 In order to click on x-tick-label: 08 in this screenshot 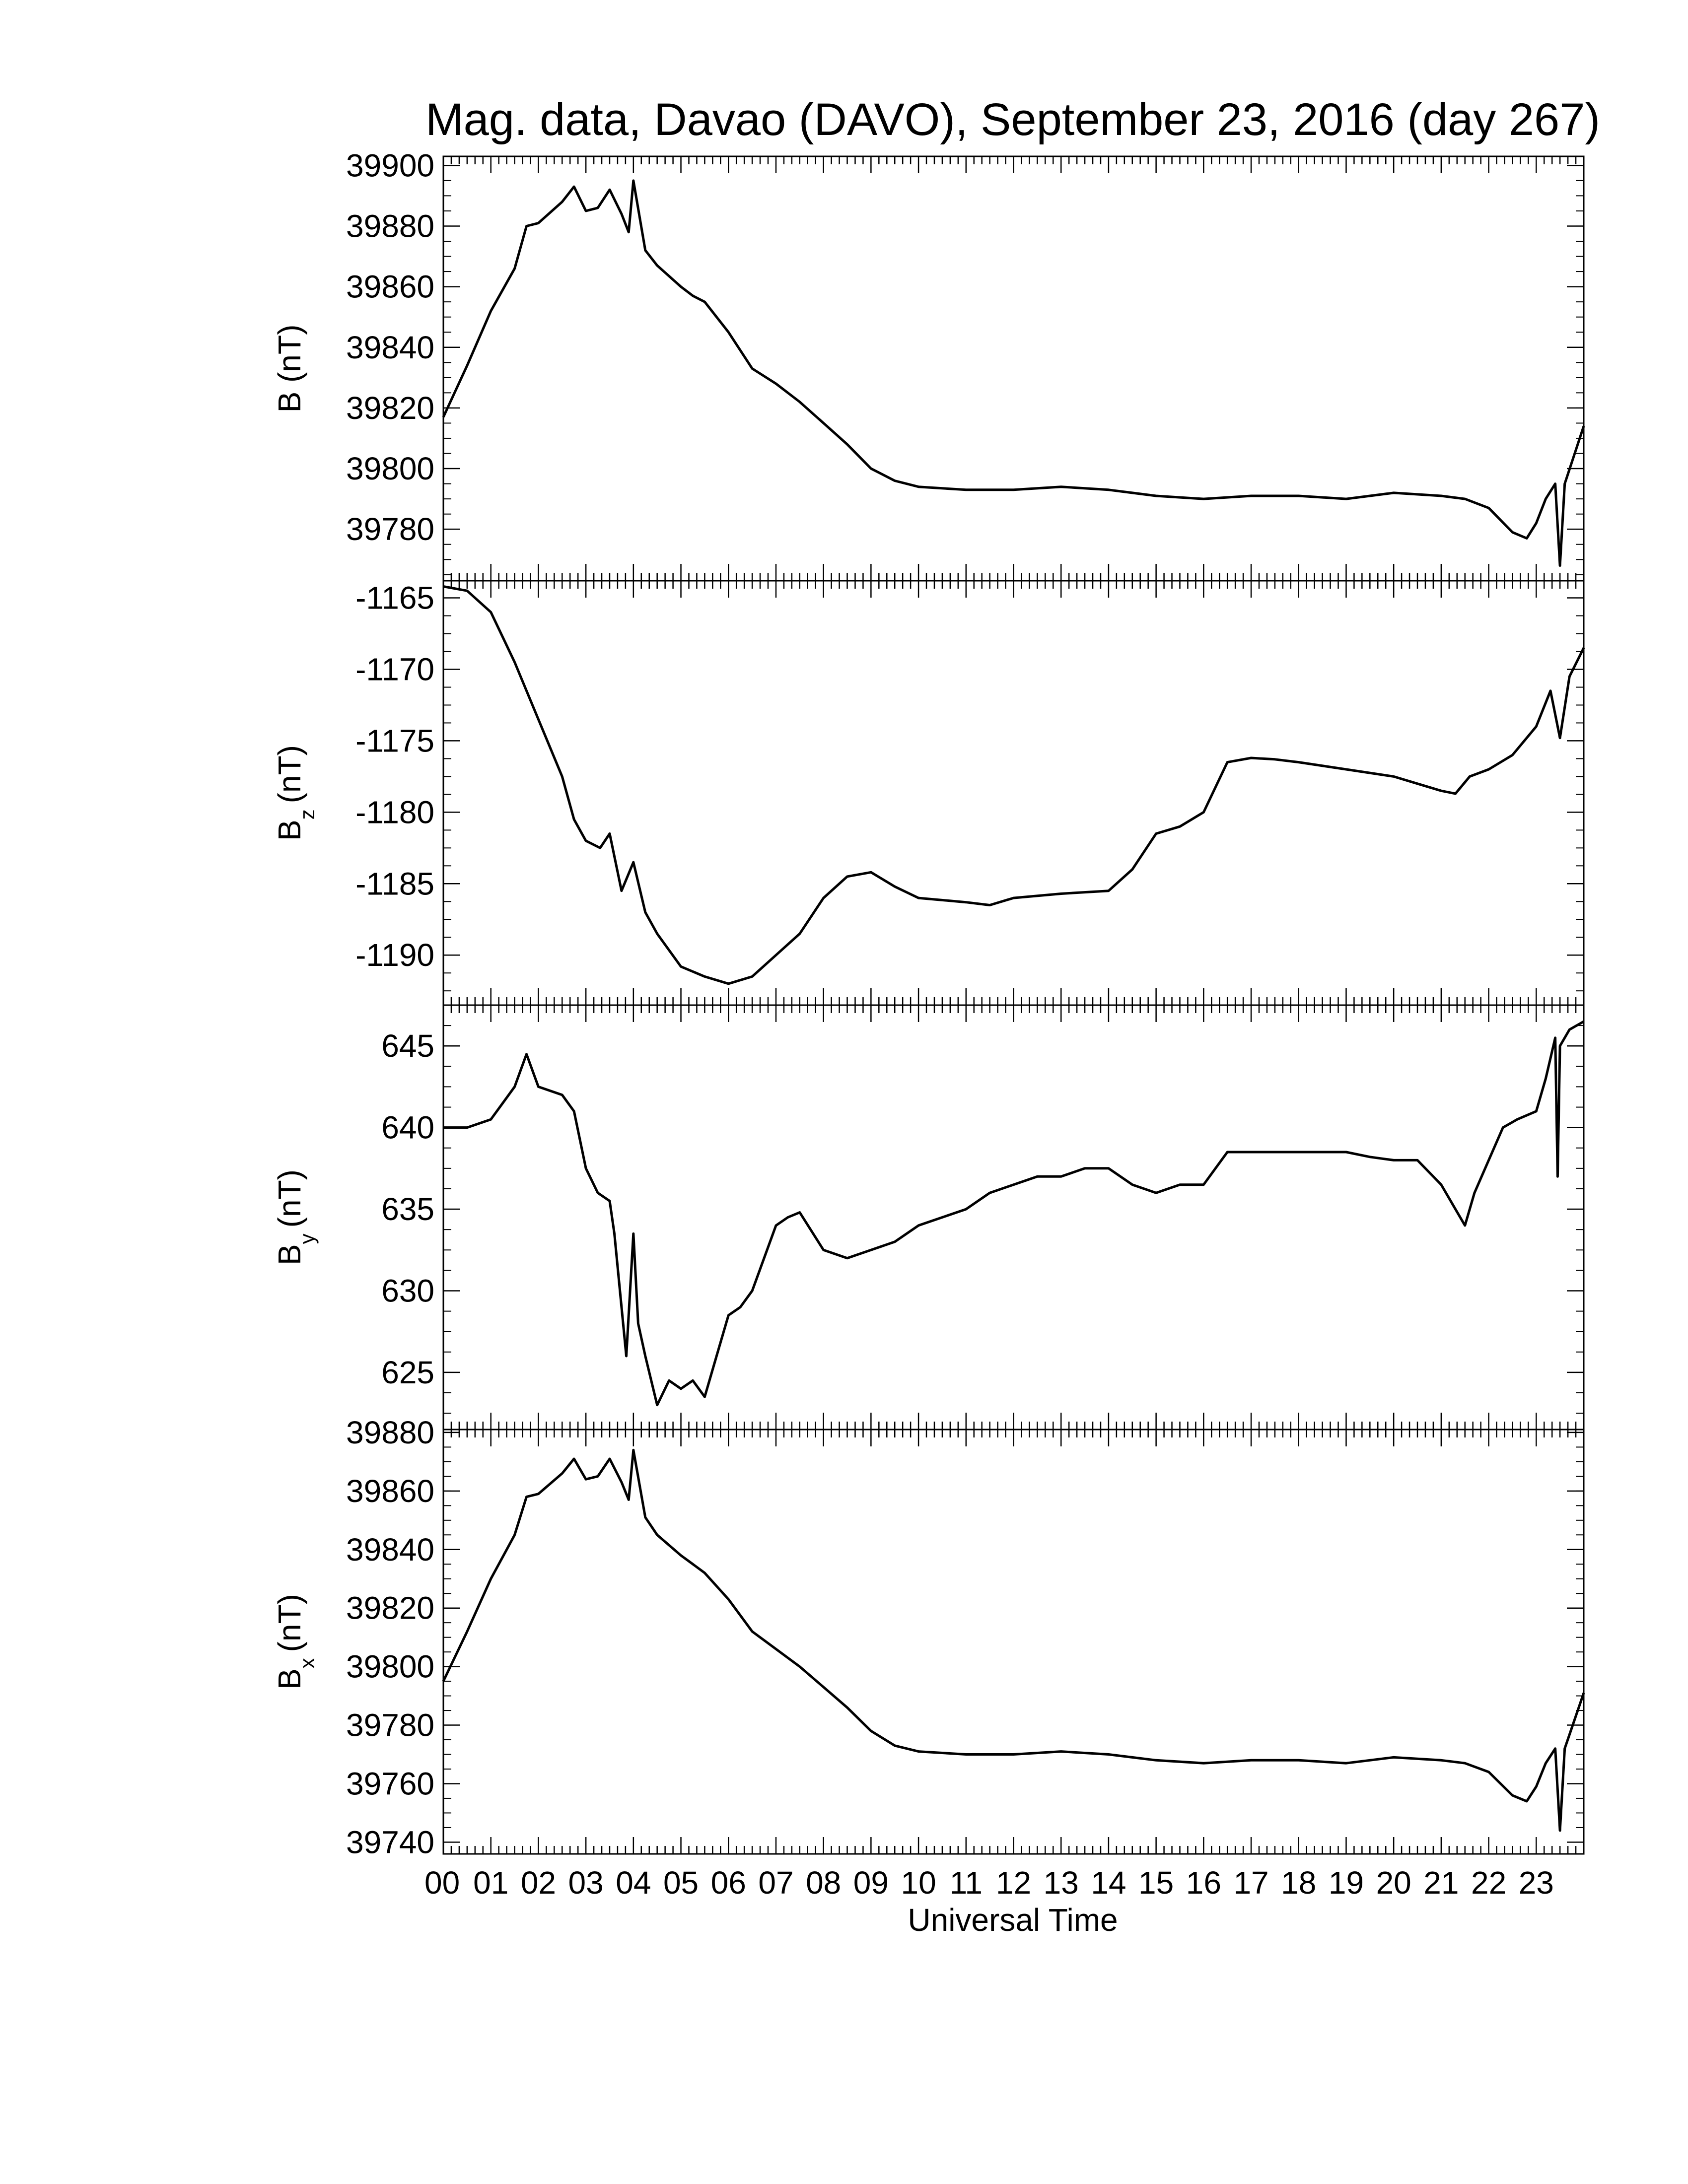, I will do `click(823, 1883)`.